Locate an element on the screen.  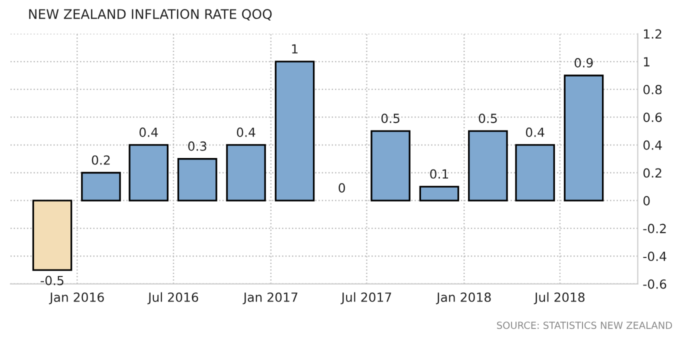
source-note: SOURCE: STATISTICS NEW ZEALAND is located at coordinates (584, 325).